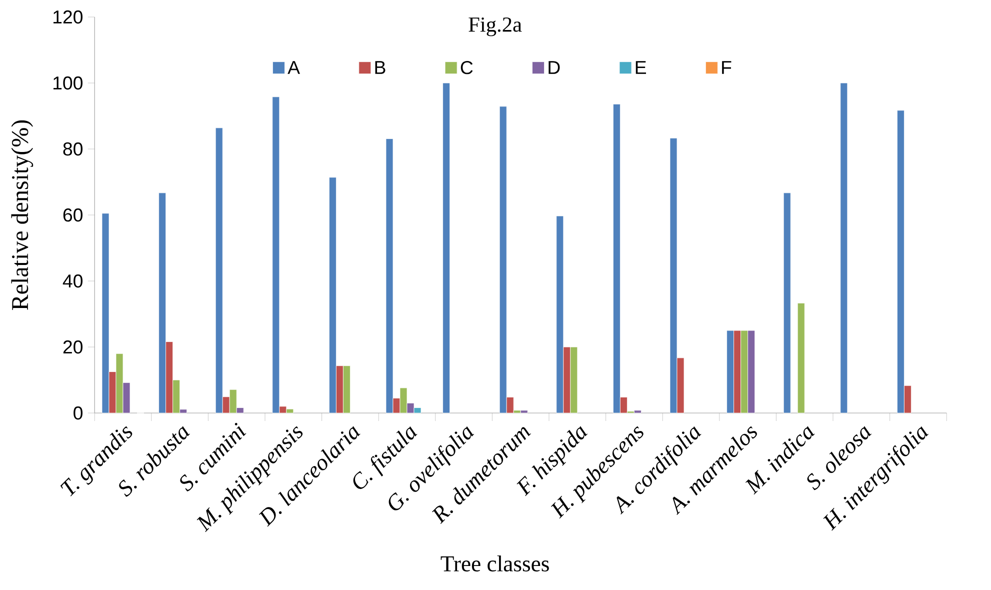 This screenshot has height=590, width=991. Describe the element at coordinates (68, 83) in the screenshot. I see `y-tick-label: 100` at that location.